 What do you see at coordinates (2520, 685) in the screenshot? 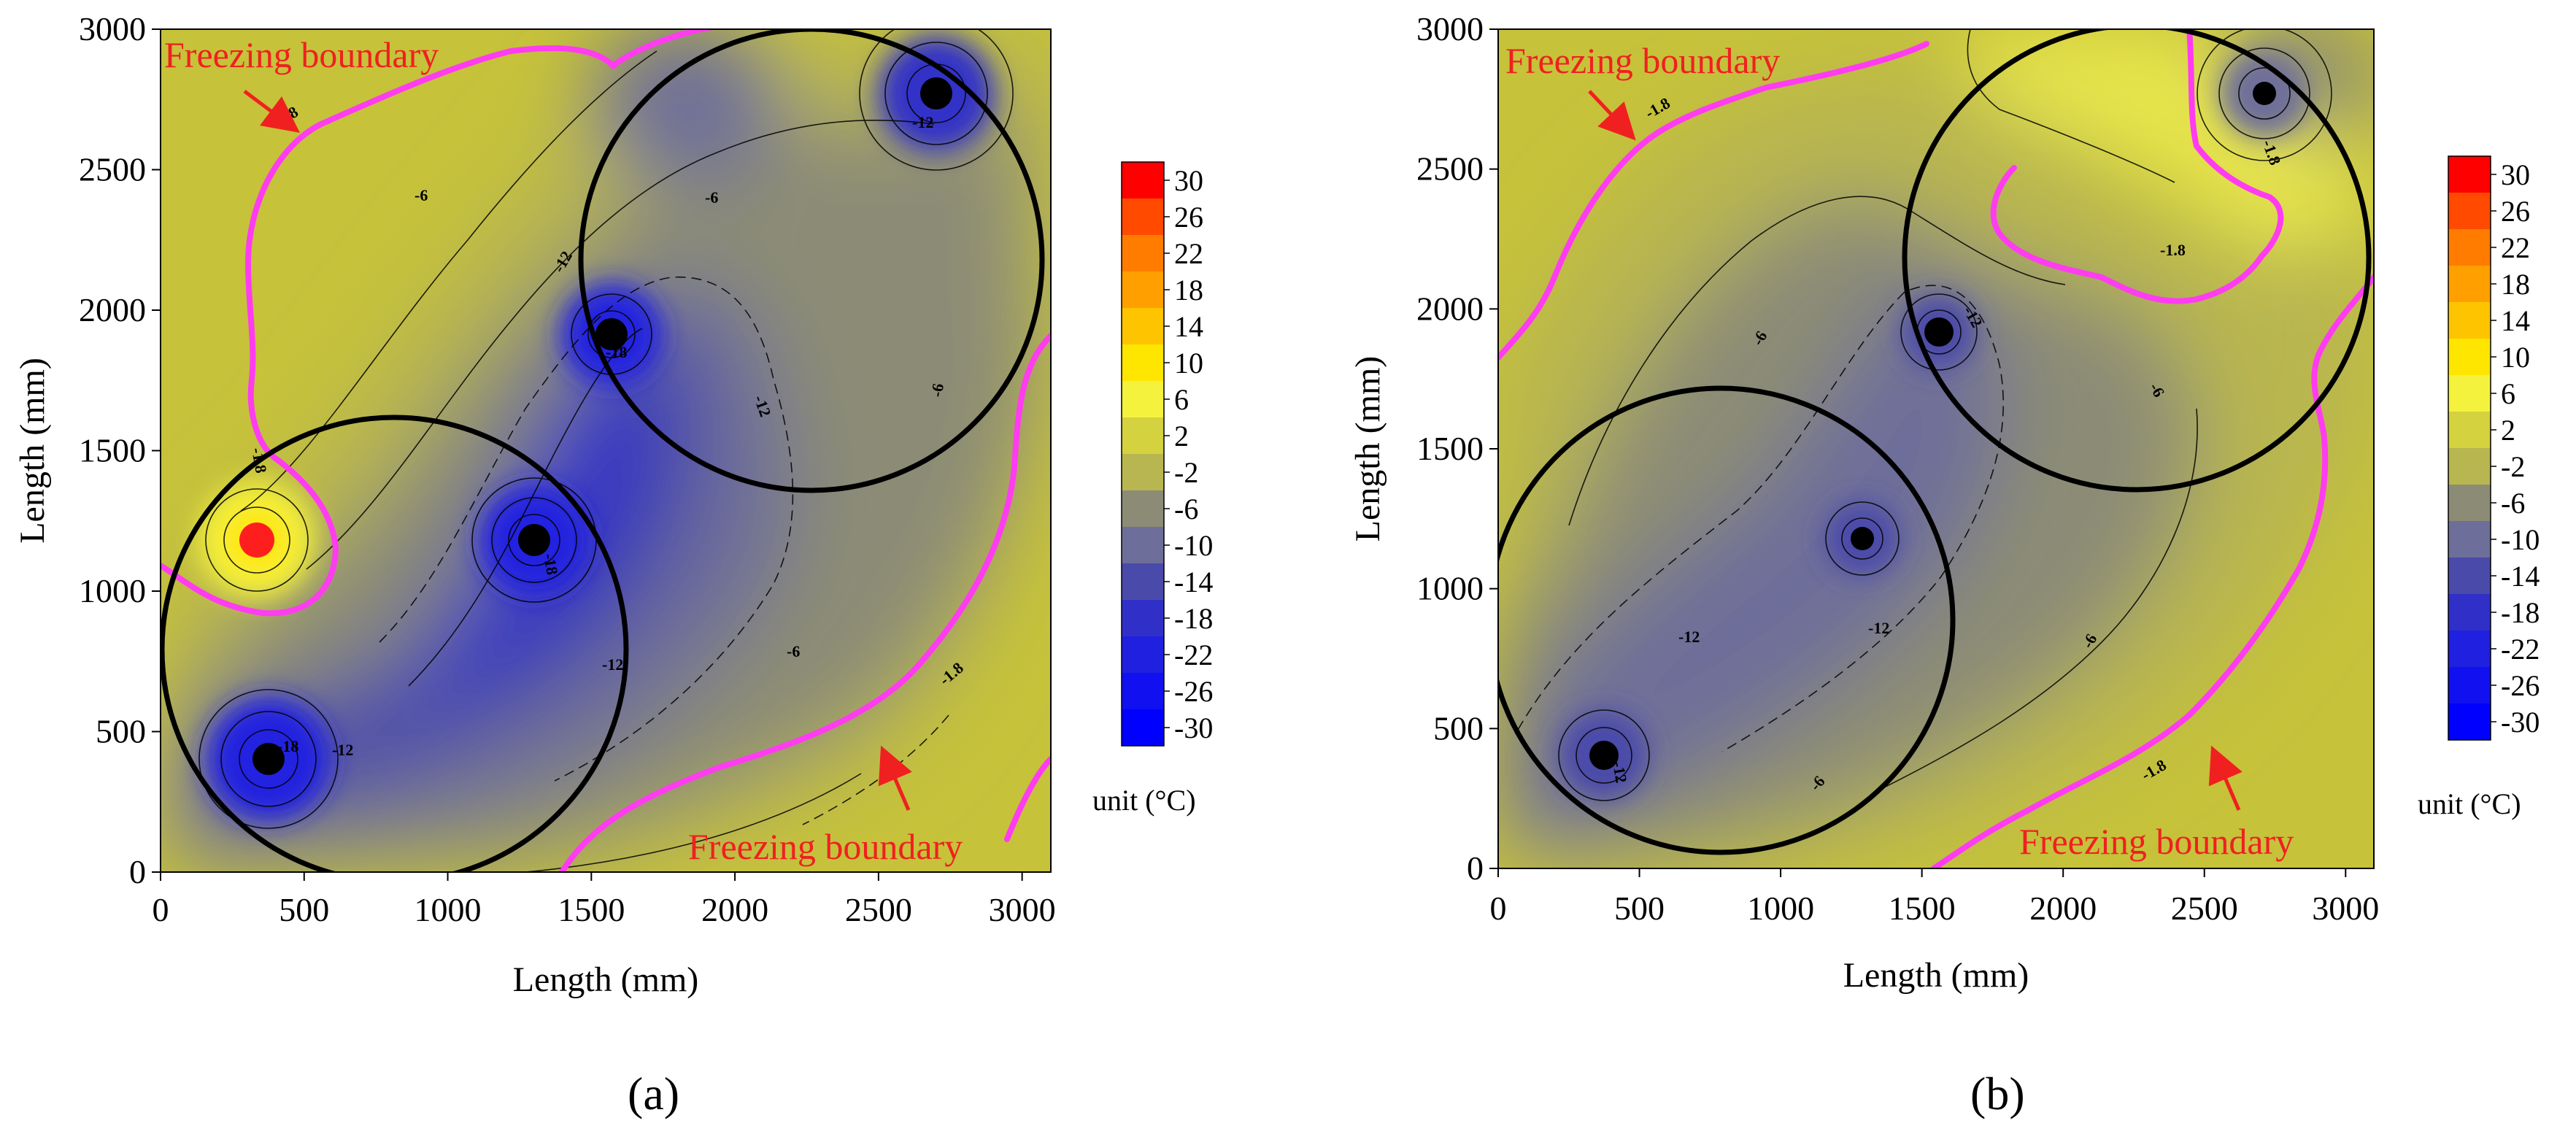
I see `colorbar-label: -26` at bounding box center [2520, 685].